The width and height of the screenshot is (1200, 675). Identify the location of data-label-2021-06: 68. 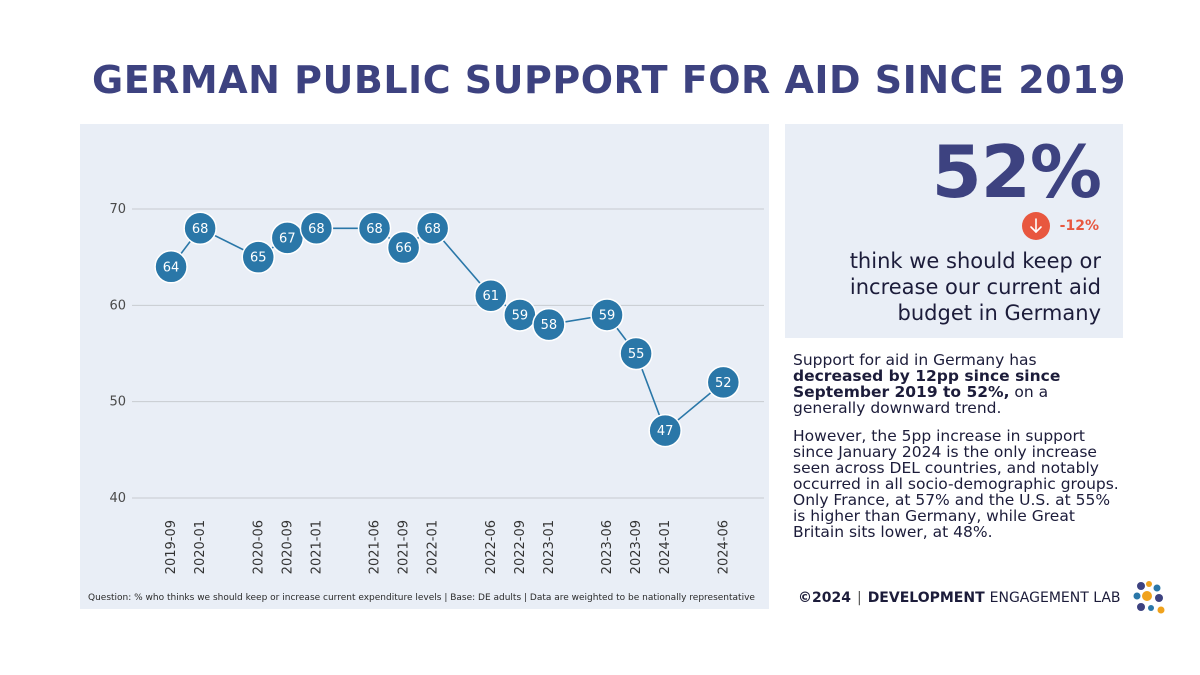
(374, 229).